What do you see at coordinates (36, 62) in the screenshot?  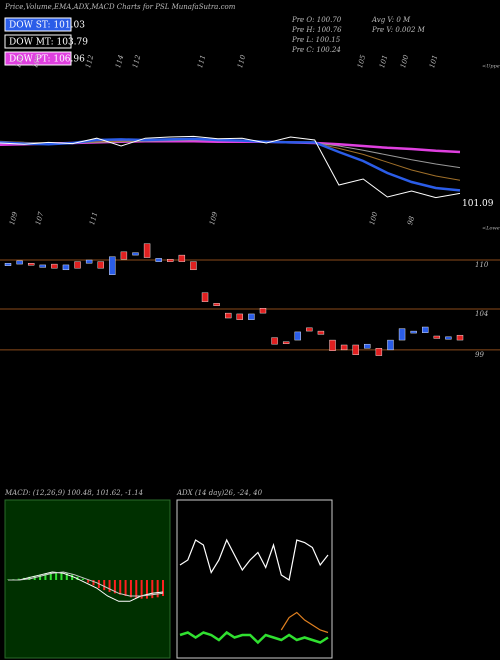 I see `upper-label: 109` at bounding box center [36, 62].